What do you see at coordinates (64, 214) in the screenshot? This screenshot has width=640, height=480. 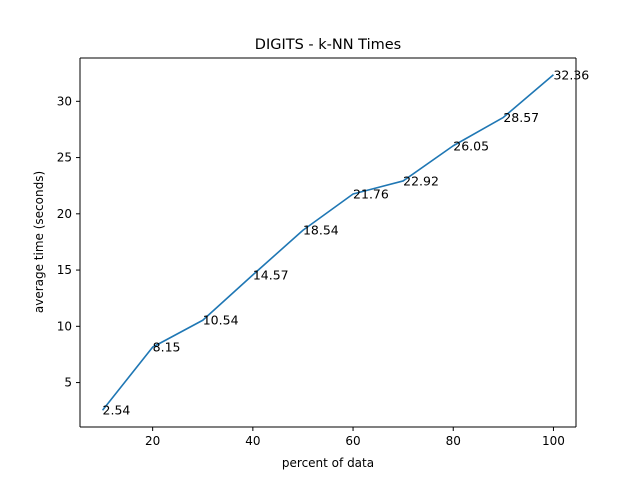 I see `y-tick-label: 20` at bounding box center [64, 214].